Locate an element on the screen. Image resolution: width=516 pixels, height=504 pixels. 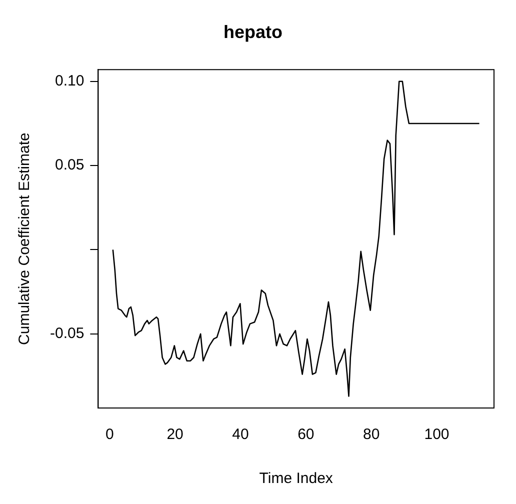
x-tick-label: 0 is located at coordinates (109, 435).